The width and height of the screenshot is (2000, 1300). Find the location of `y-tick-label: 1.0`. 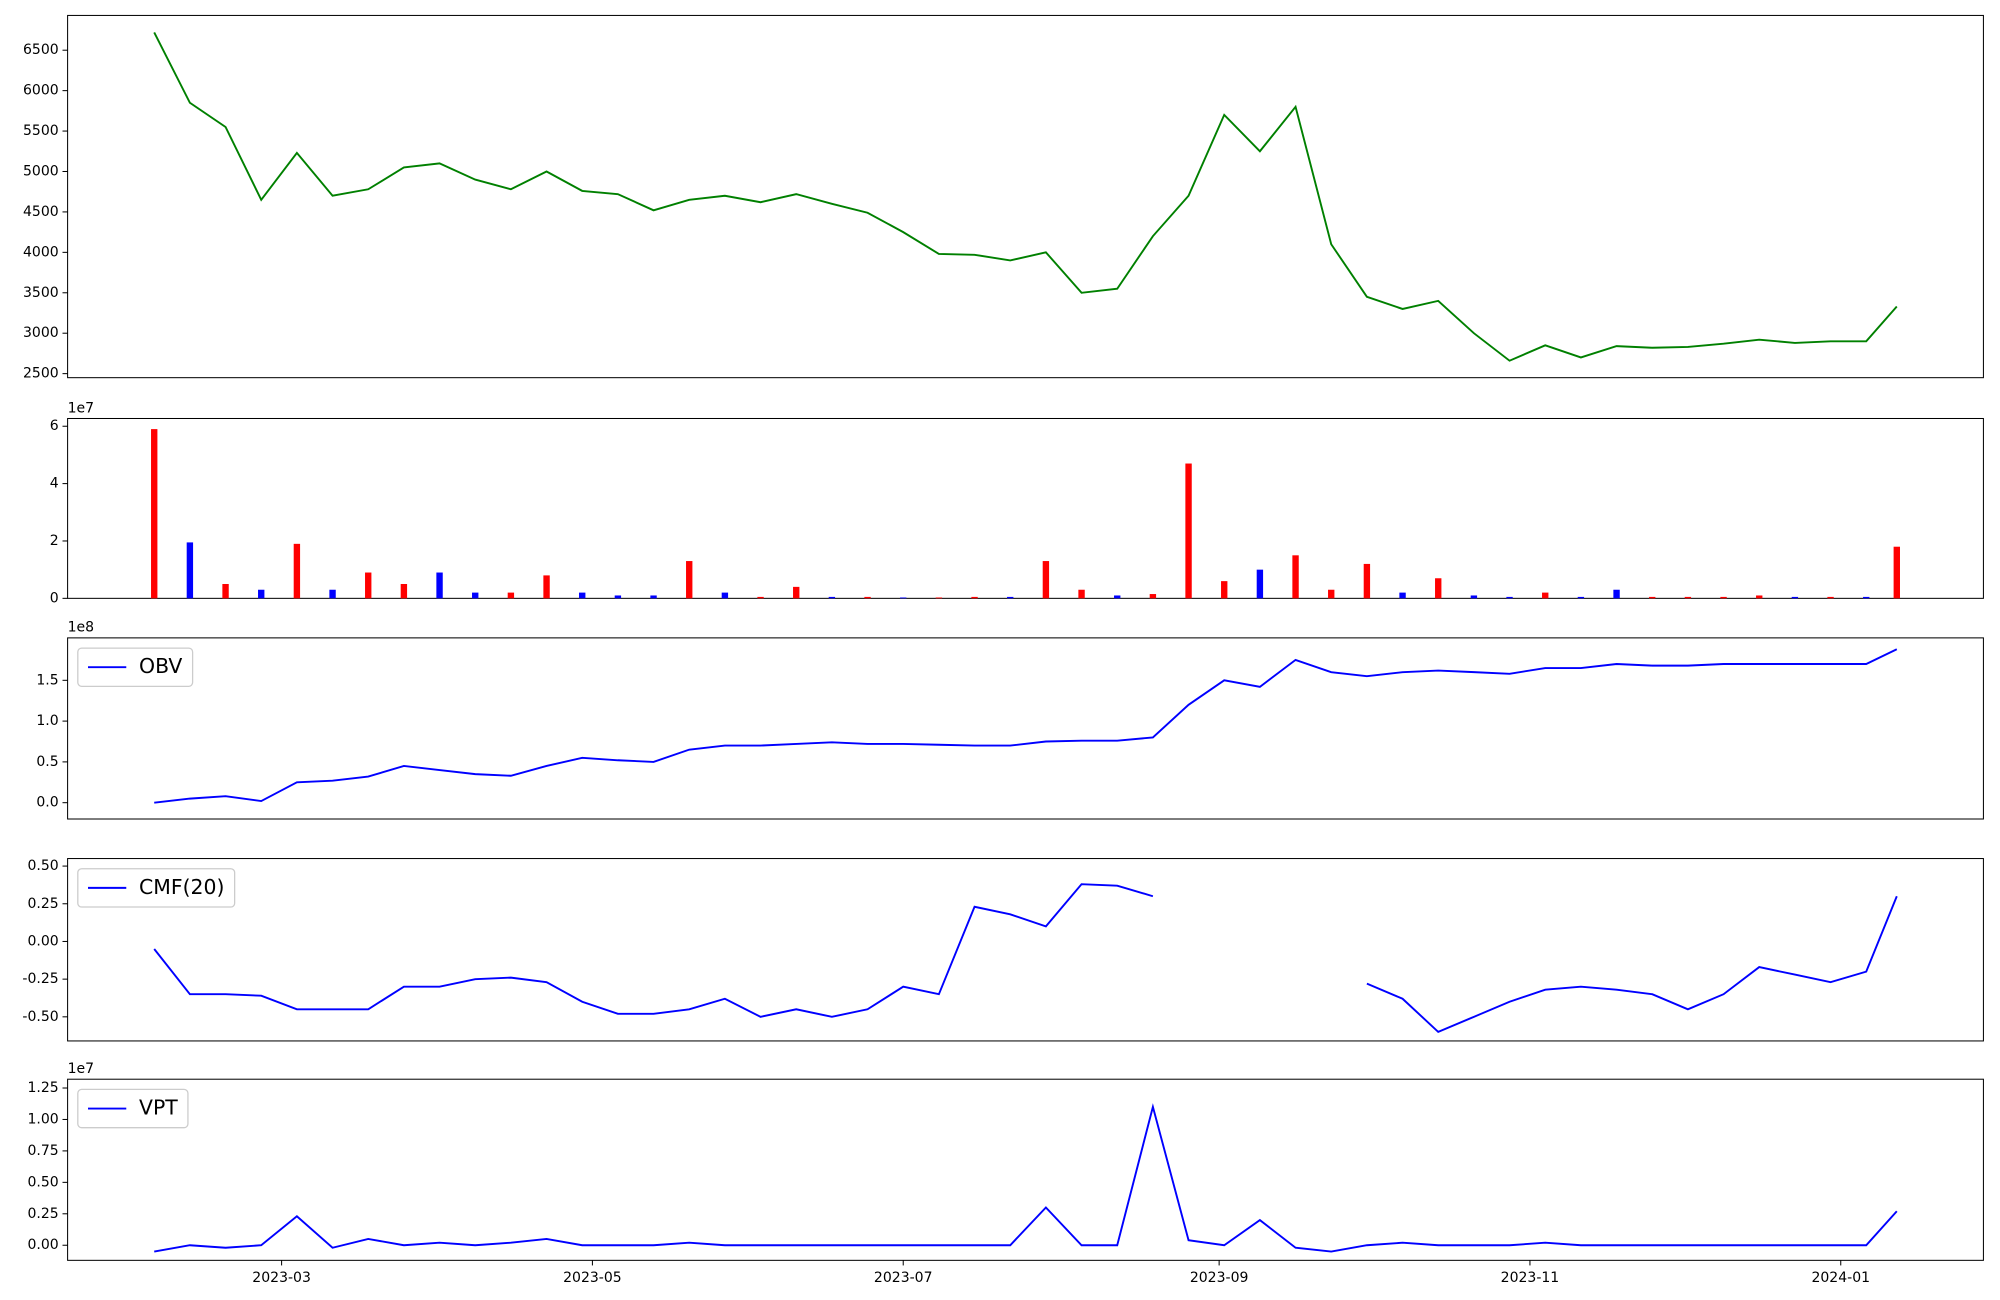

y-tick-label: 1.0 is located at coordinates (47, 721).